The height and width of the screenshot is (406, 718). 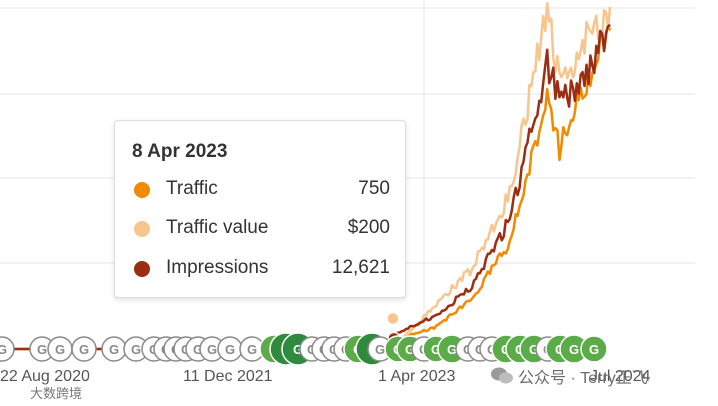 I want to click on tooltip-value: 12,621, so click(x=360, y=267).